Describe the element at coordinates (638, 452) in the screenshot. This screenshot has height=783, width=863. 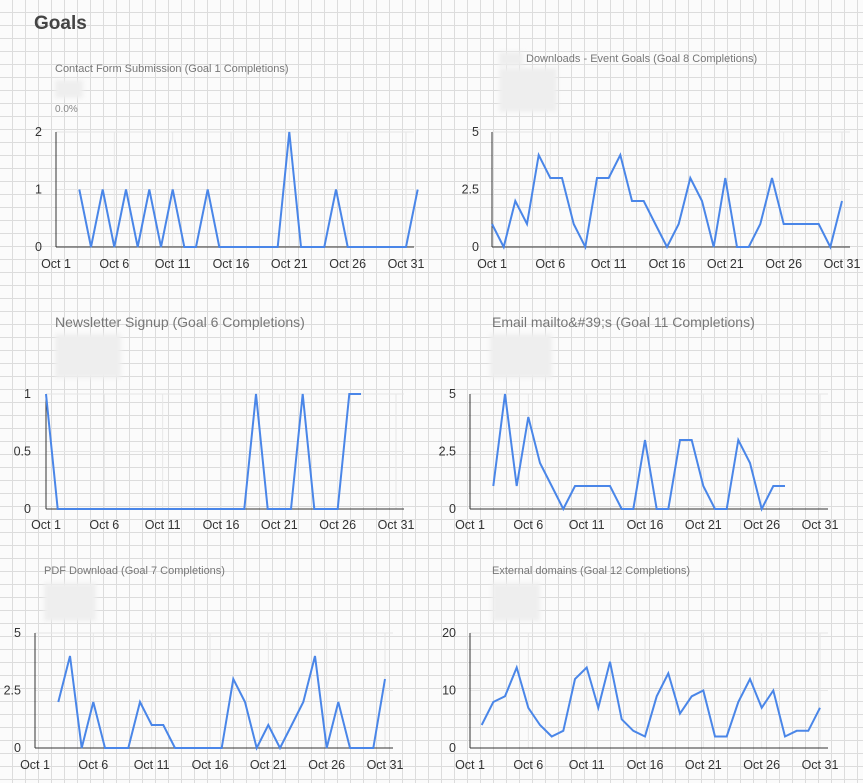
I see `series-line-email` at that location.